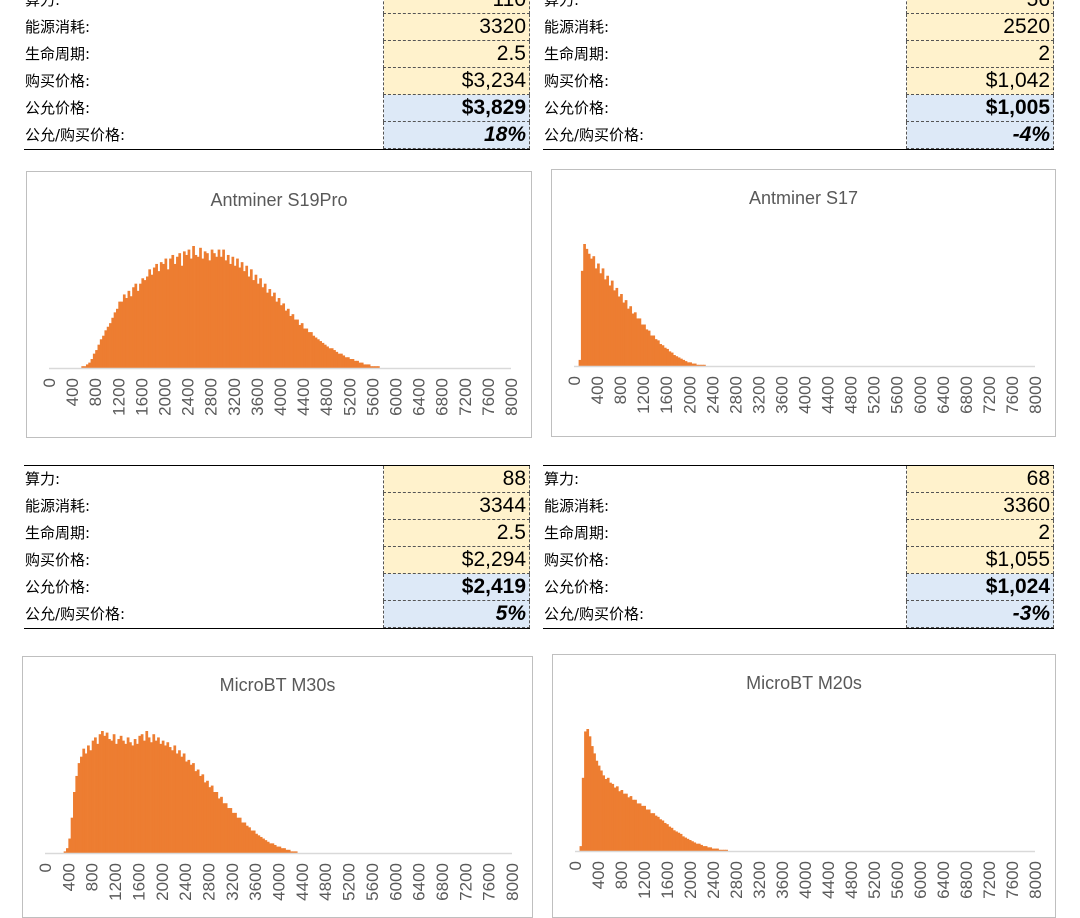  Describe the element at coordinates (465, 882) in the screenshot. I see `x-tick-label: 7200` at that location.